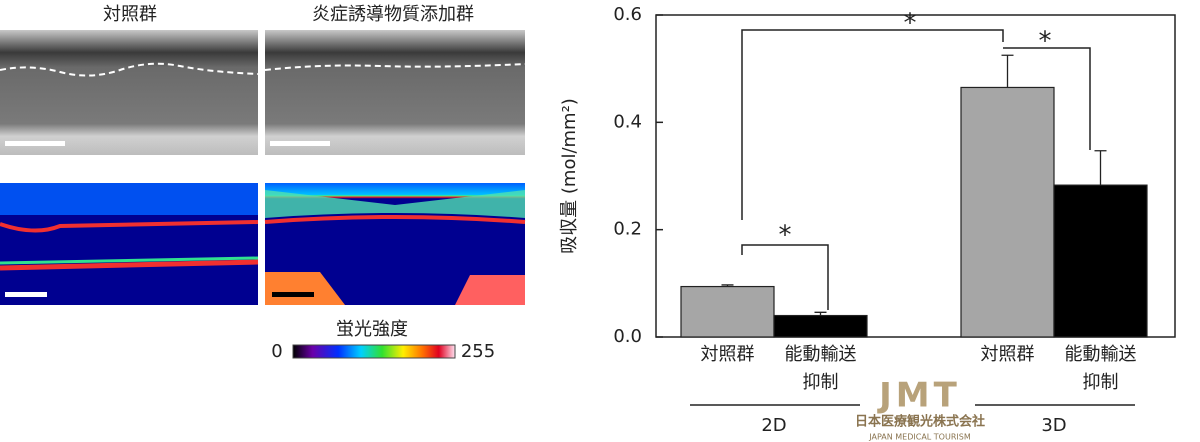 This screenshot has height=442, width=1200. Describe the element at coordinates (276, 351) in the screenshot. I see `colorbar-min: 0` at that location.